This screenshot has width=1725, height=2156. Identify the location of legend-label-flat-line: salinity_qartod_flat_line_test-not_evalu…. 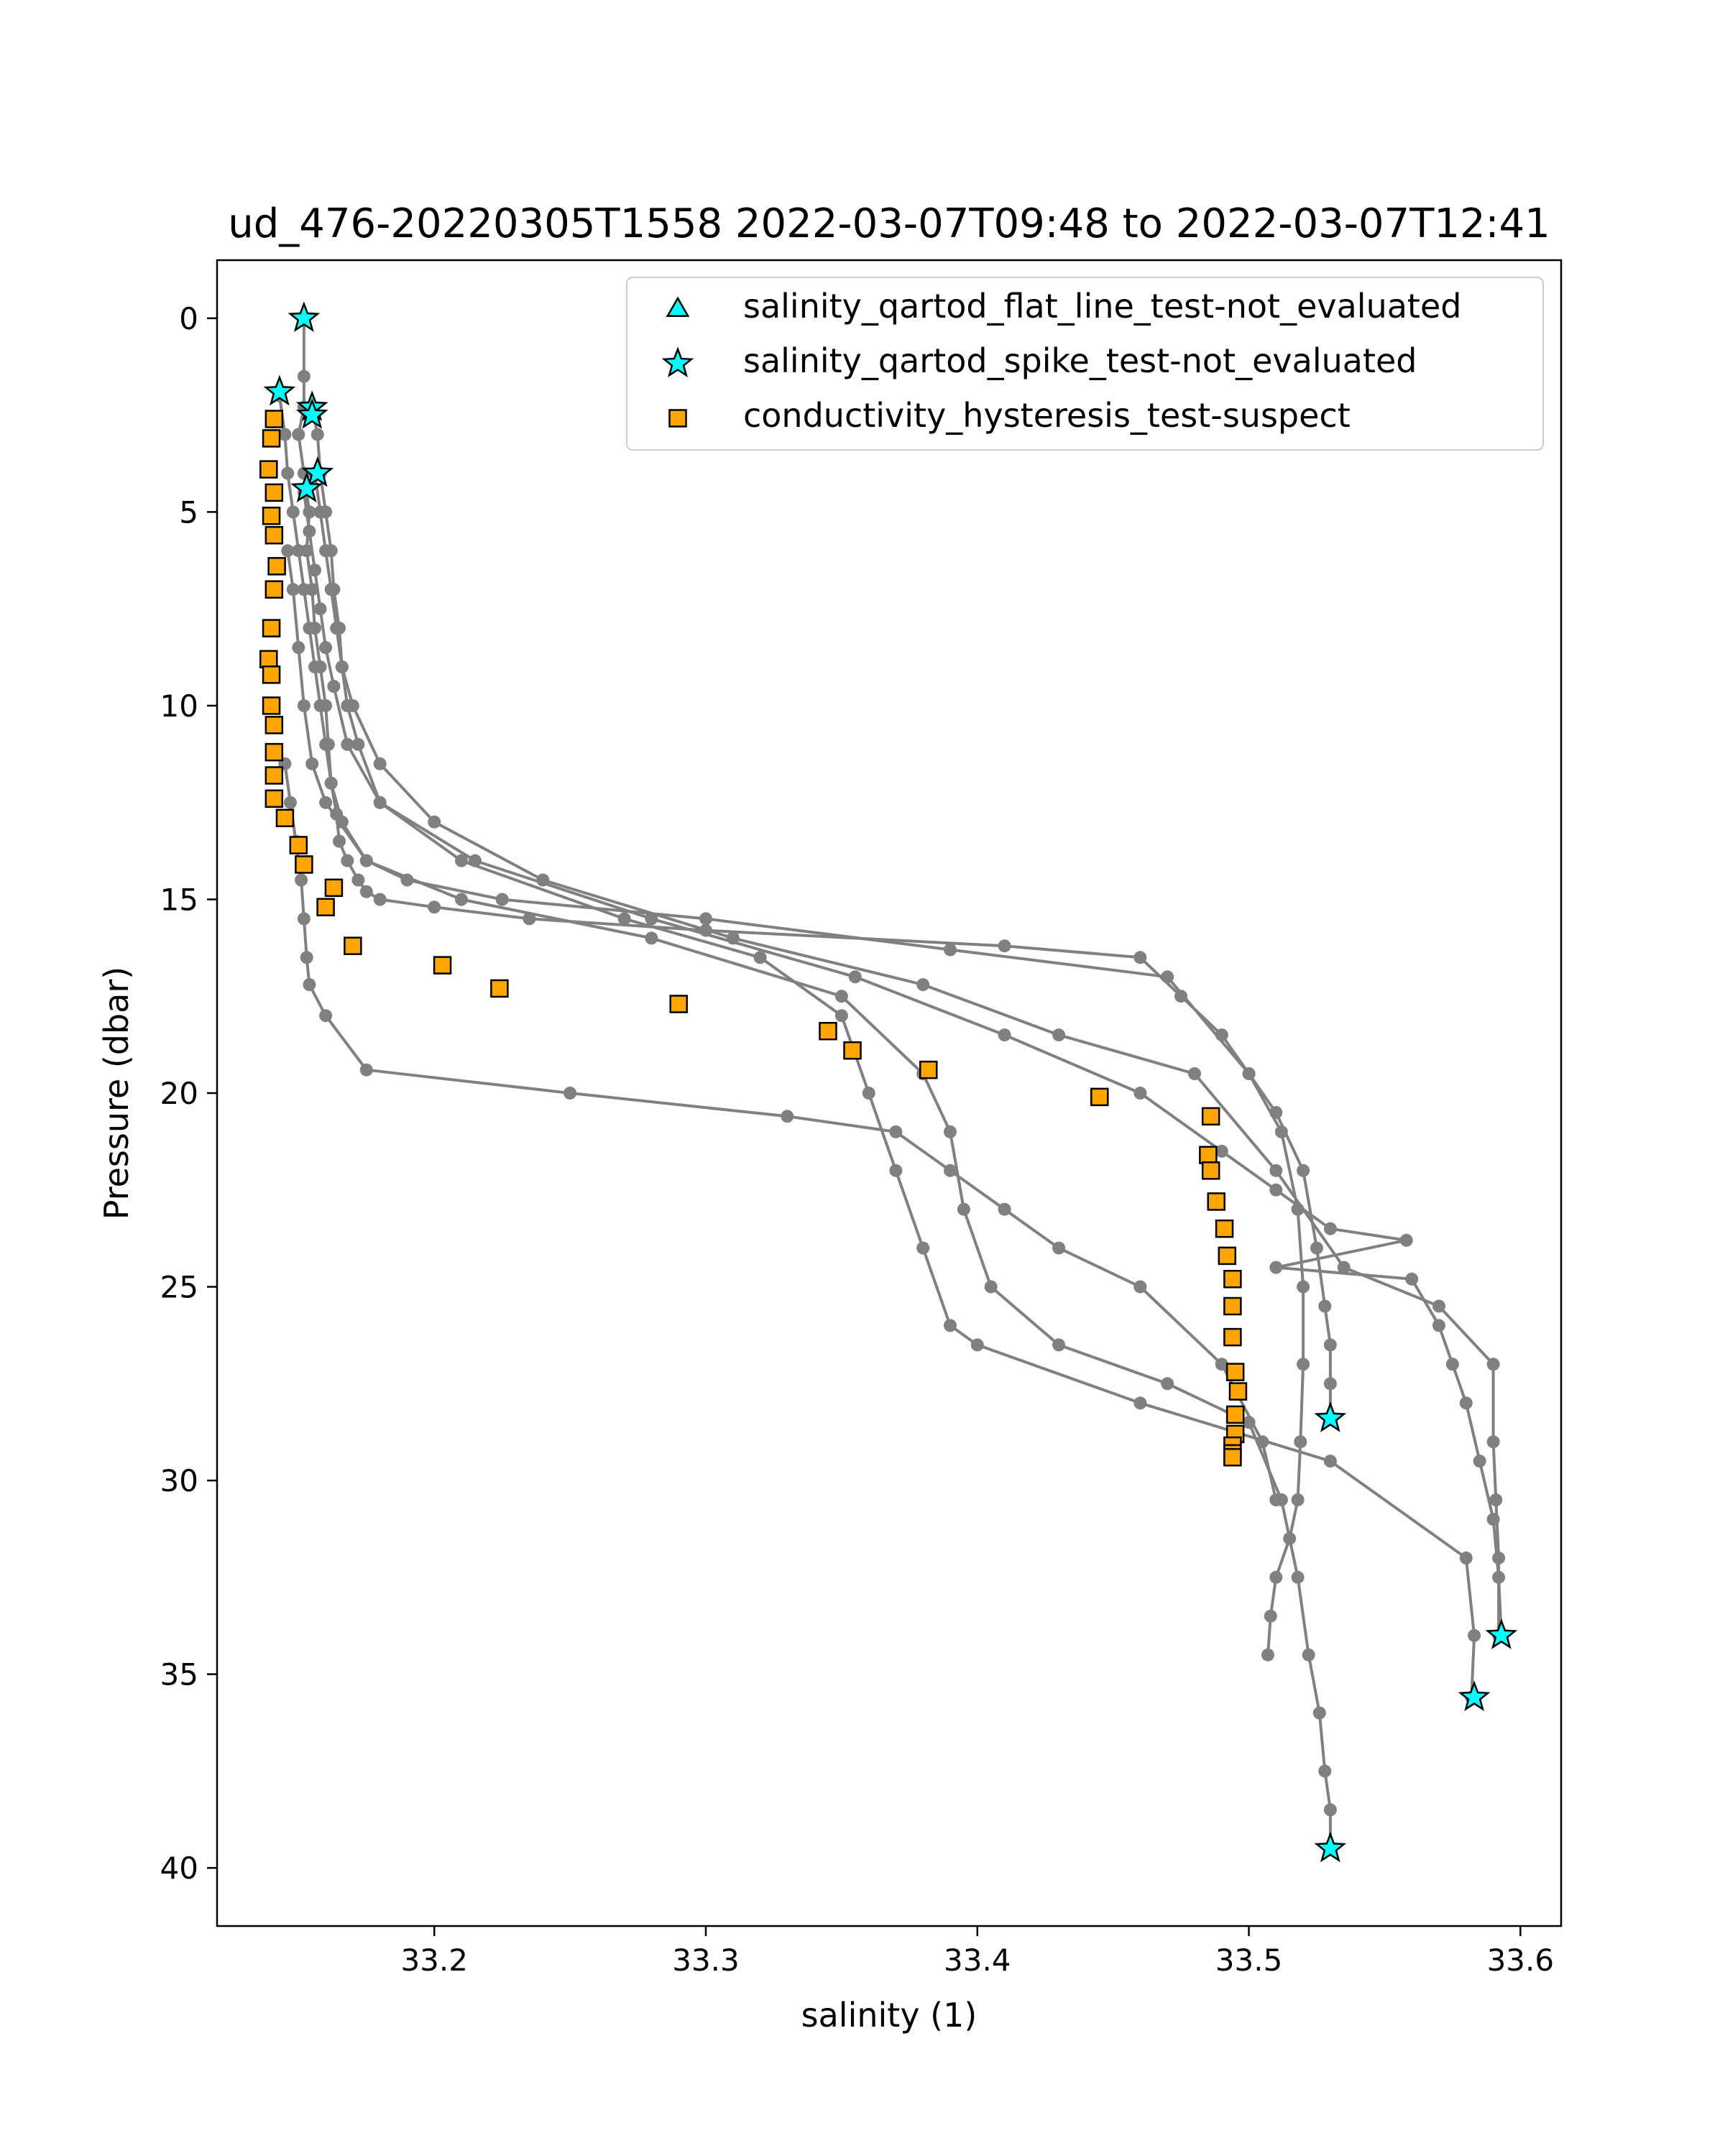
(1102, 306).